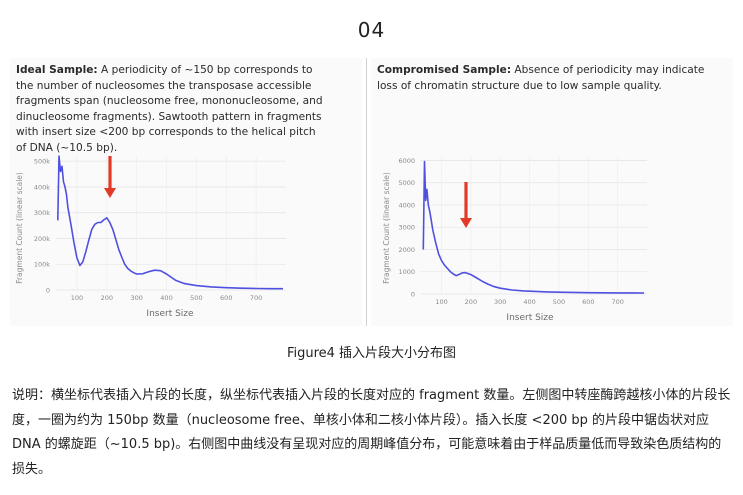 The height and width of the screenshot is (495, 743). Describe the element at coordinates (42, 265) in the screenshot. I see `y-tick-label: 100k` at that location.